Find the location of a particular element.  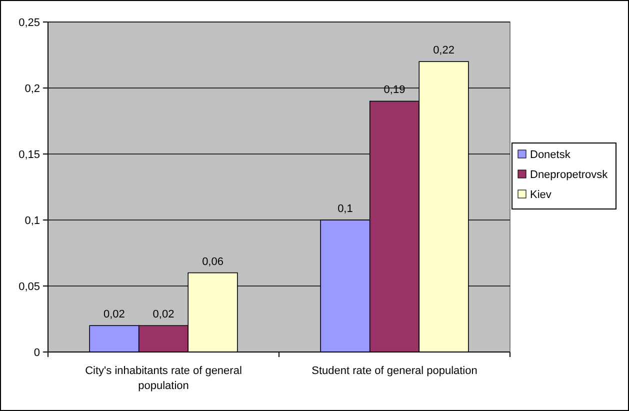

y-tick-label: 0,2 is located at coordinates (32, 88).